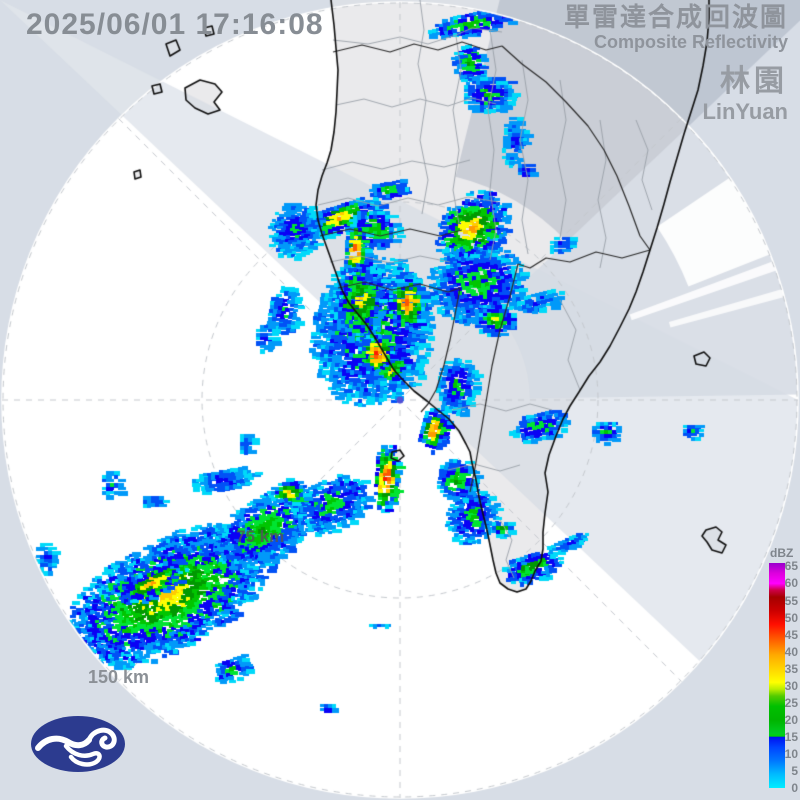 Image resolution: width=800 pixels, height=800 pixels. Describe the element at coordinates (791, 668) in the screenshot. I see `scale-tick-label: 35` at that location.